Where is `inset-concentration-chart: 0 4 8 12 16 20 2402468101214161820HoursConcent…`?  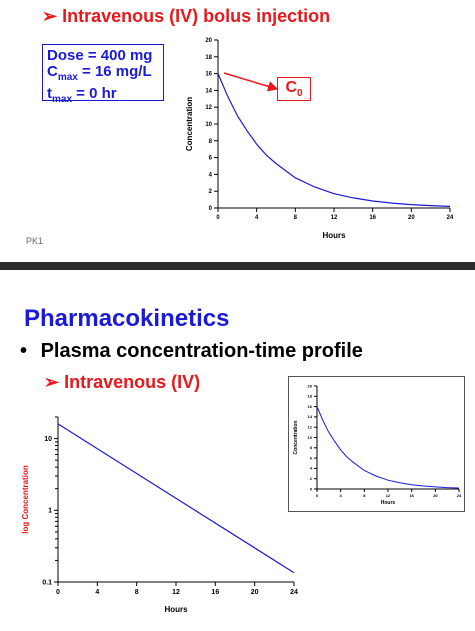
inset-concentration-chart: 0 4 8 12 16 20 2402468101214161820HoursConcent… is located at coordinates (377, 444).